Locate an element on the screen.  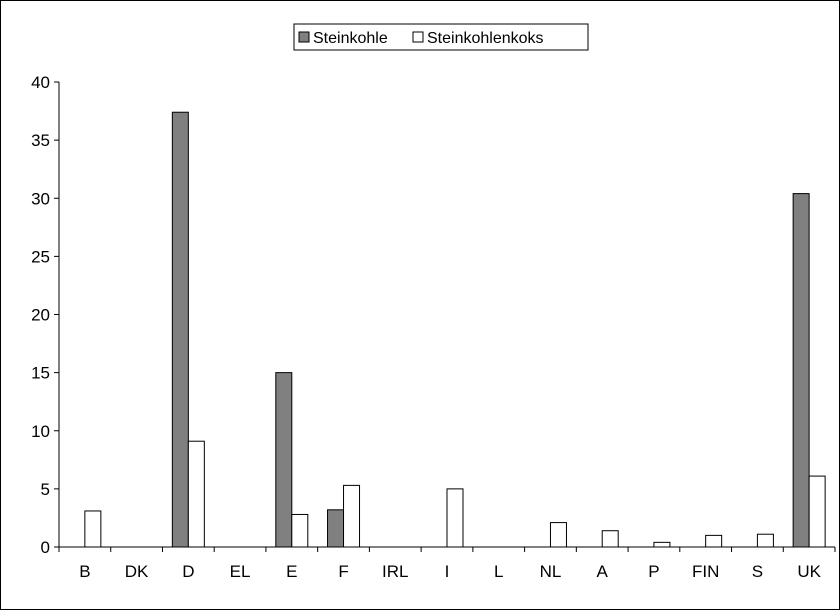
bar-steinkohlenkoks-p is located at coordinates (662, 544).